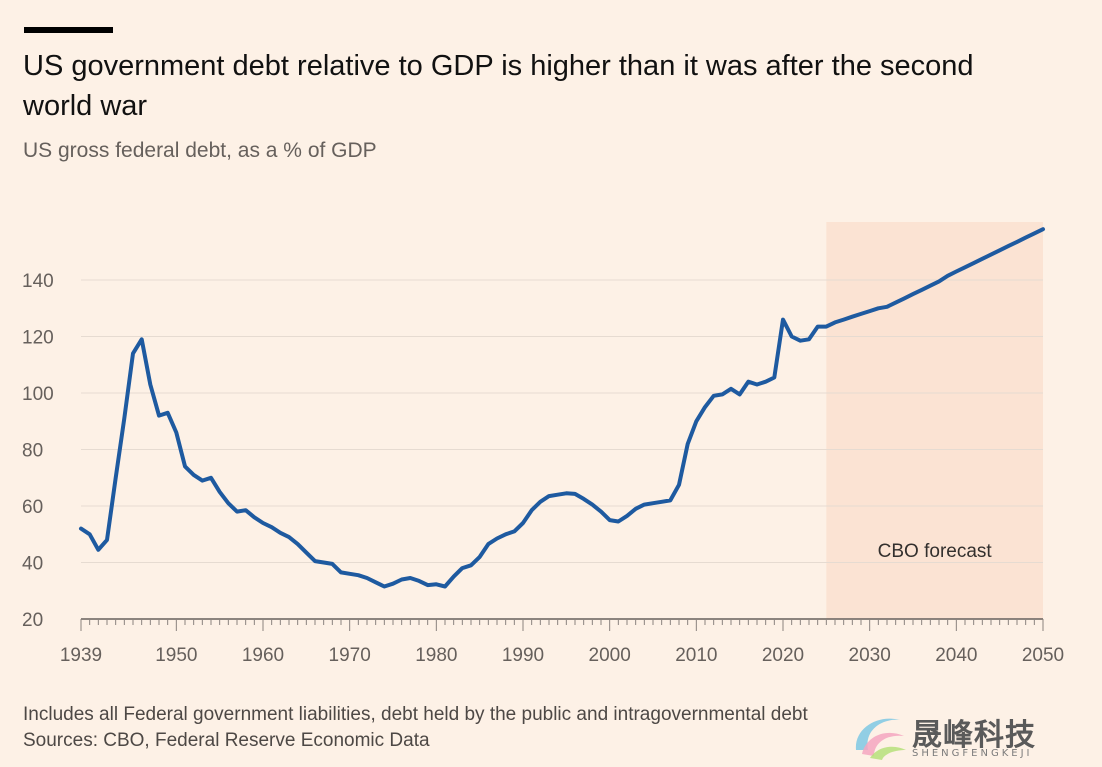 This screenshot has height=767, width=1102. I want to click on x-tick-label: 2010, so click(696, 655).